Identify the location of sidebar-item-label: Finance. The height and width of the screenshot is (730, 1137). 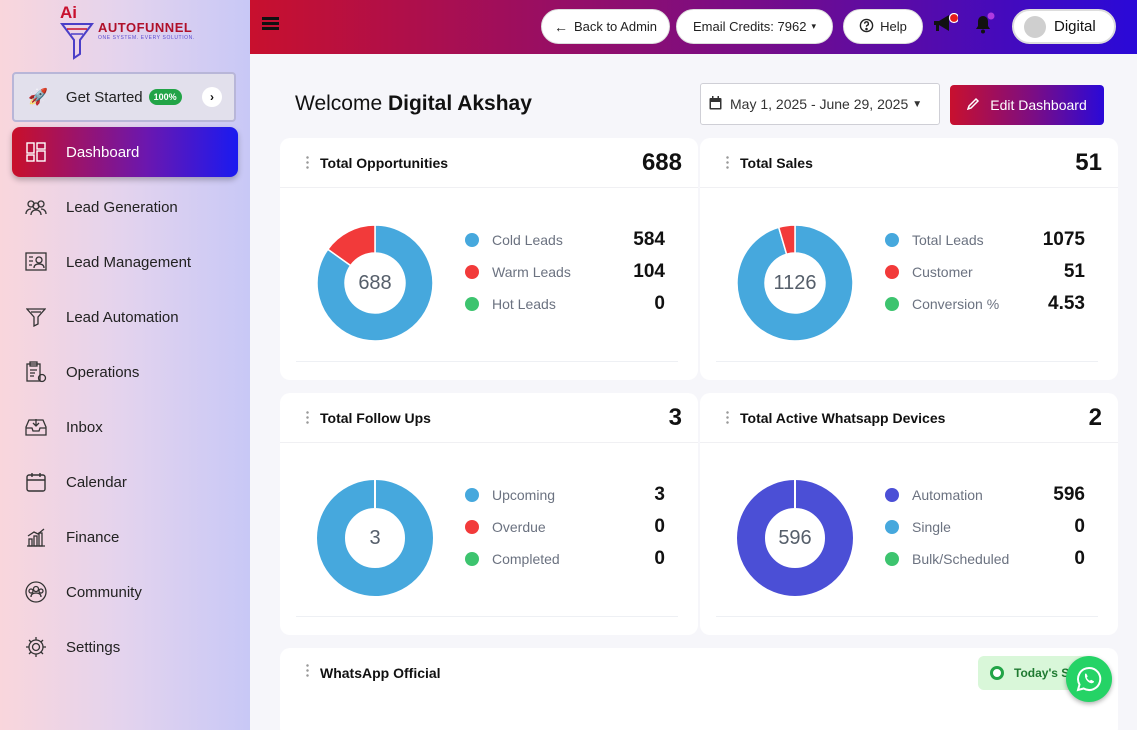
(93, 537).